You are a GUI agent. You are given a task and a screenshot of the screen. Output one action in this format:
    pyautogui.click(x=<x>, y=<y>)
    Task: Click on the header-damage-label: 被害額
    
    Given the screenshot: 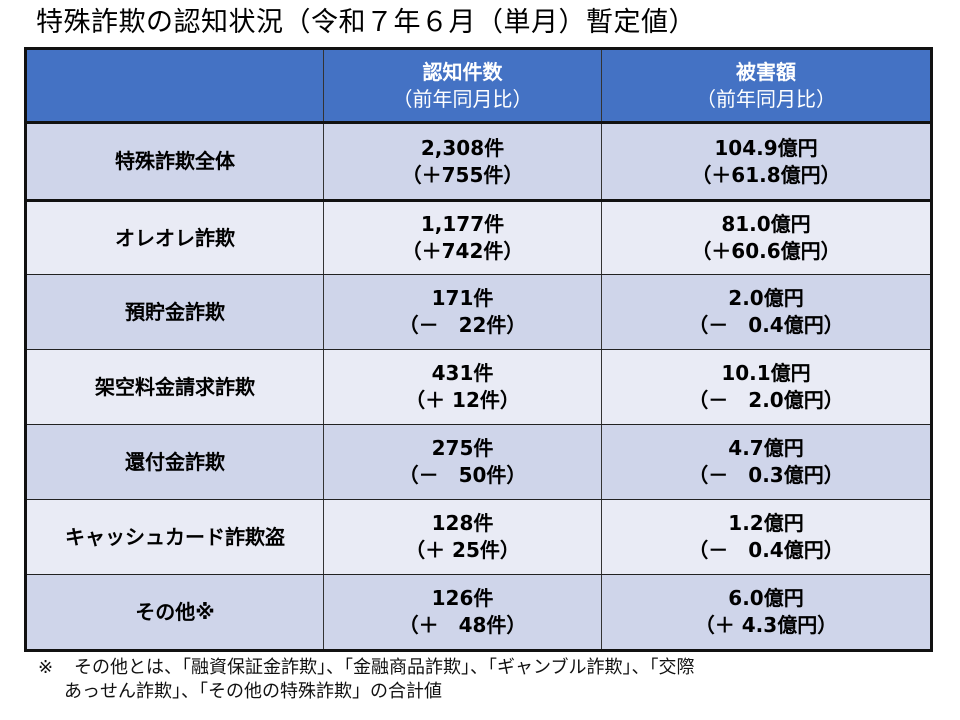 What is the action you would take?
    pyautogui.click(x=766, y=71)
    